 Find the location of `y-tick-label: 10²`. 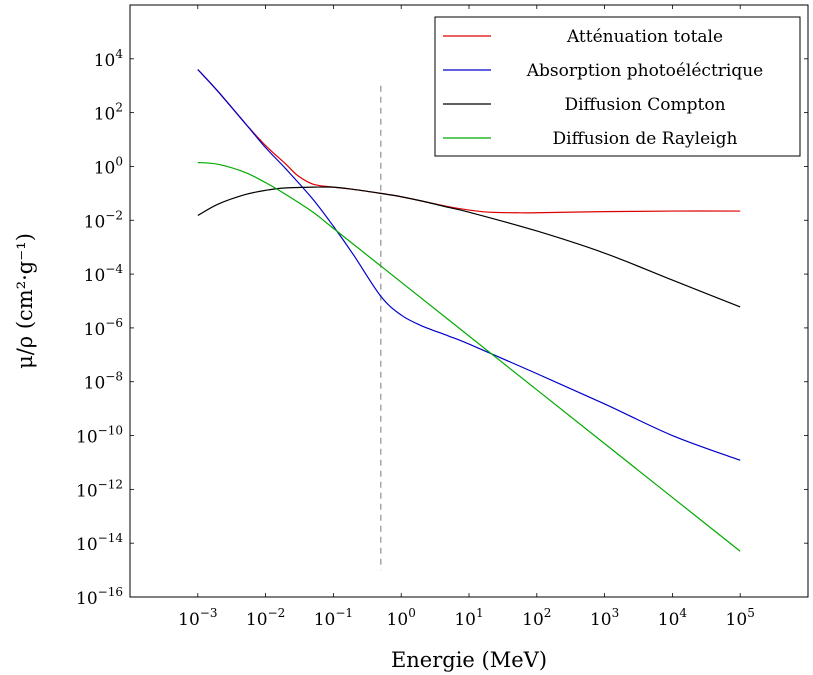

y-tick-label: 10² is located at coordinates (108, 113).